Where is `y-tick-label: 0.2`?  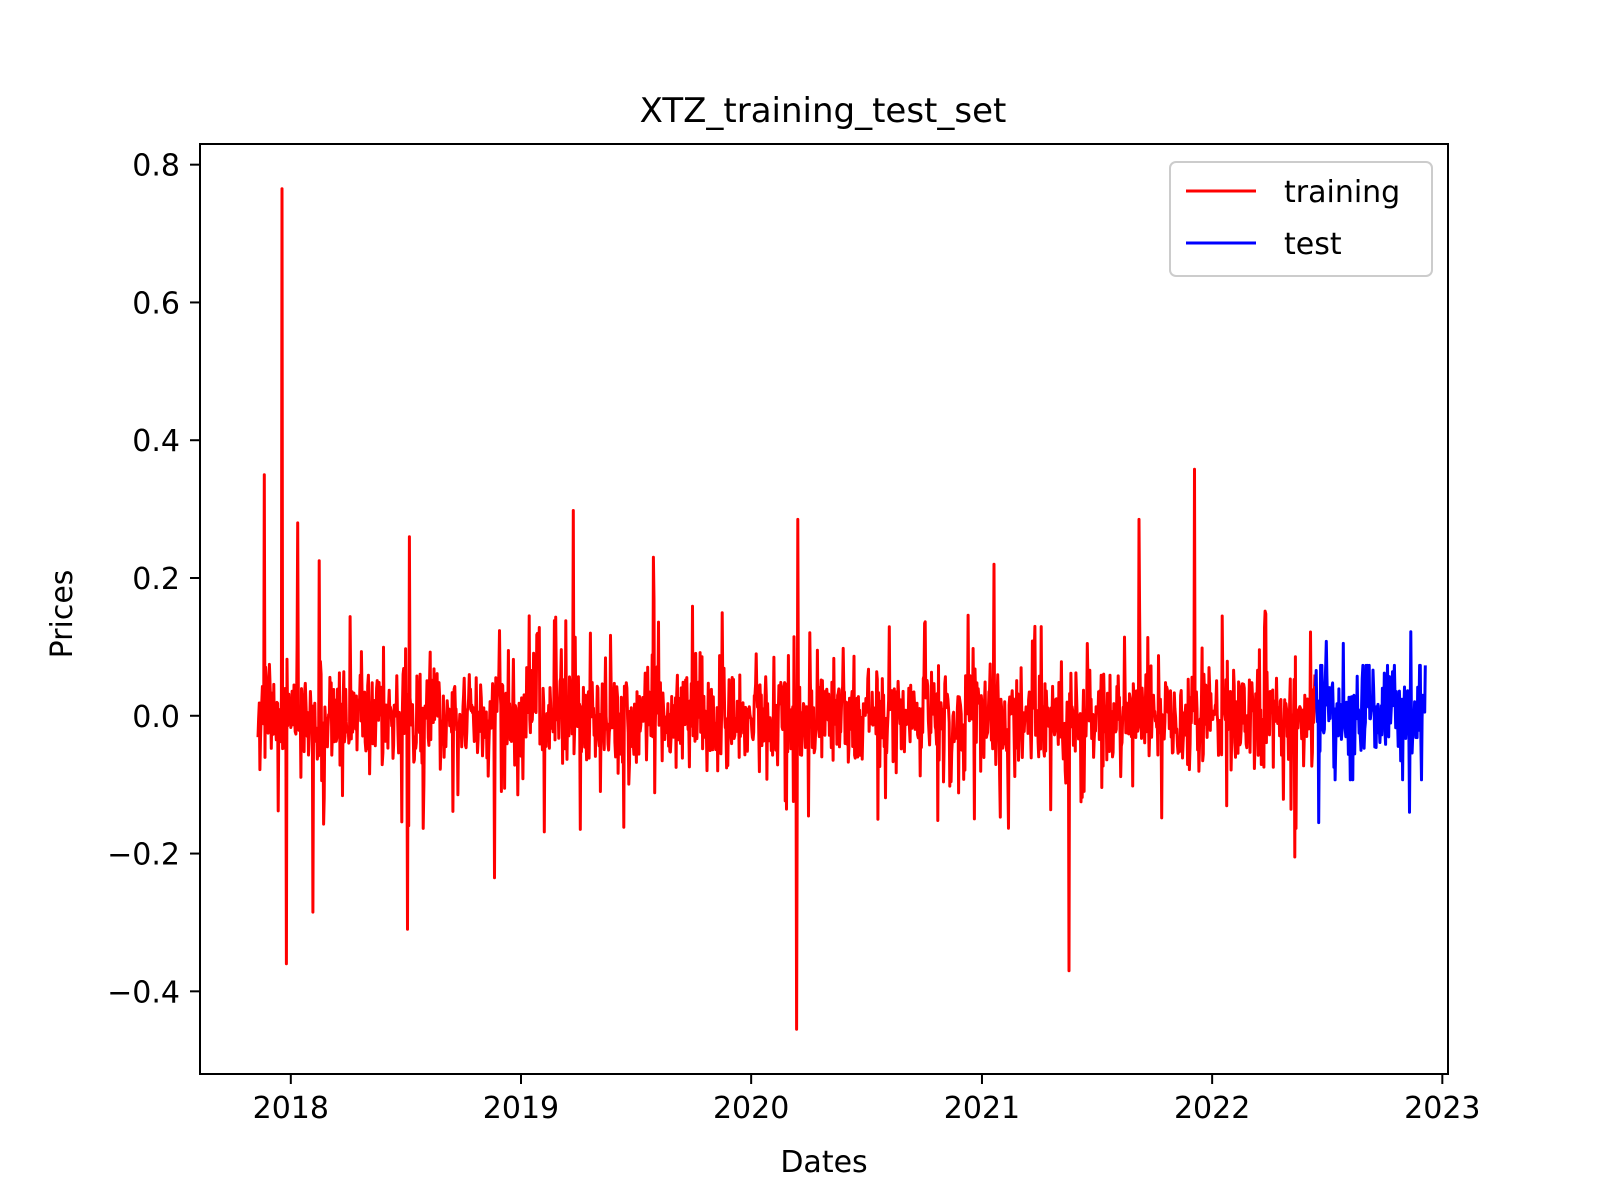 y-tick-label: 0.2 is located at coordinates (156, 579).